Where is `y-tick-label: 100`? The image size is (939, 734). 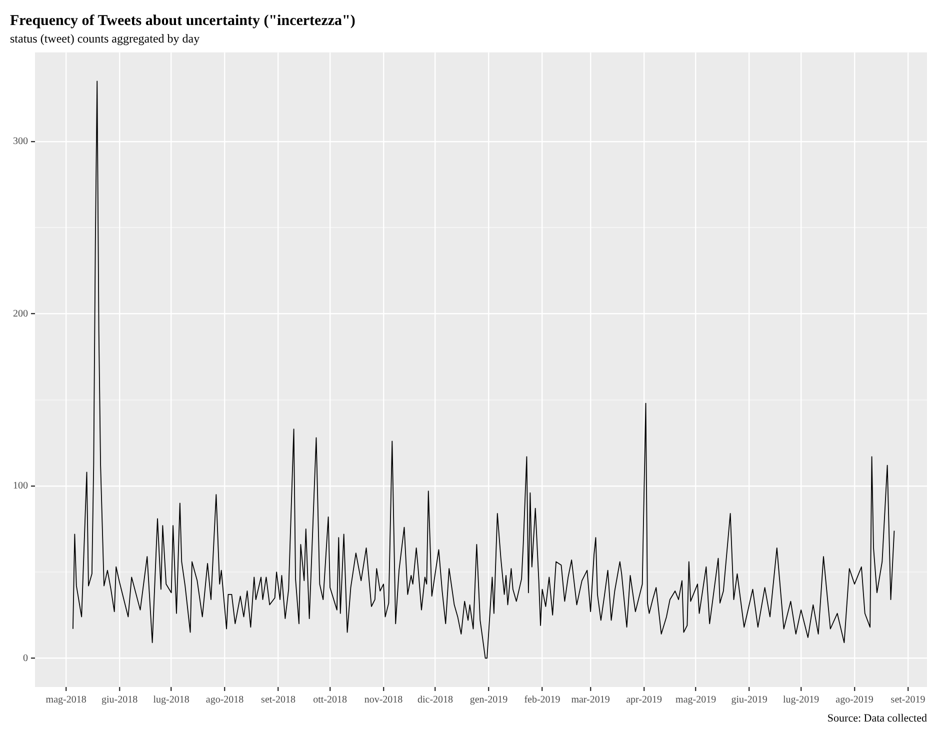 y-tick-label: 100 is located at coordinates (20, 486).